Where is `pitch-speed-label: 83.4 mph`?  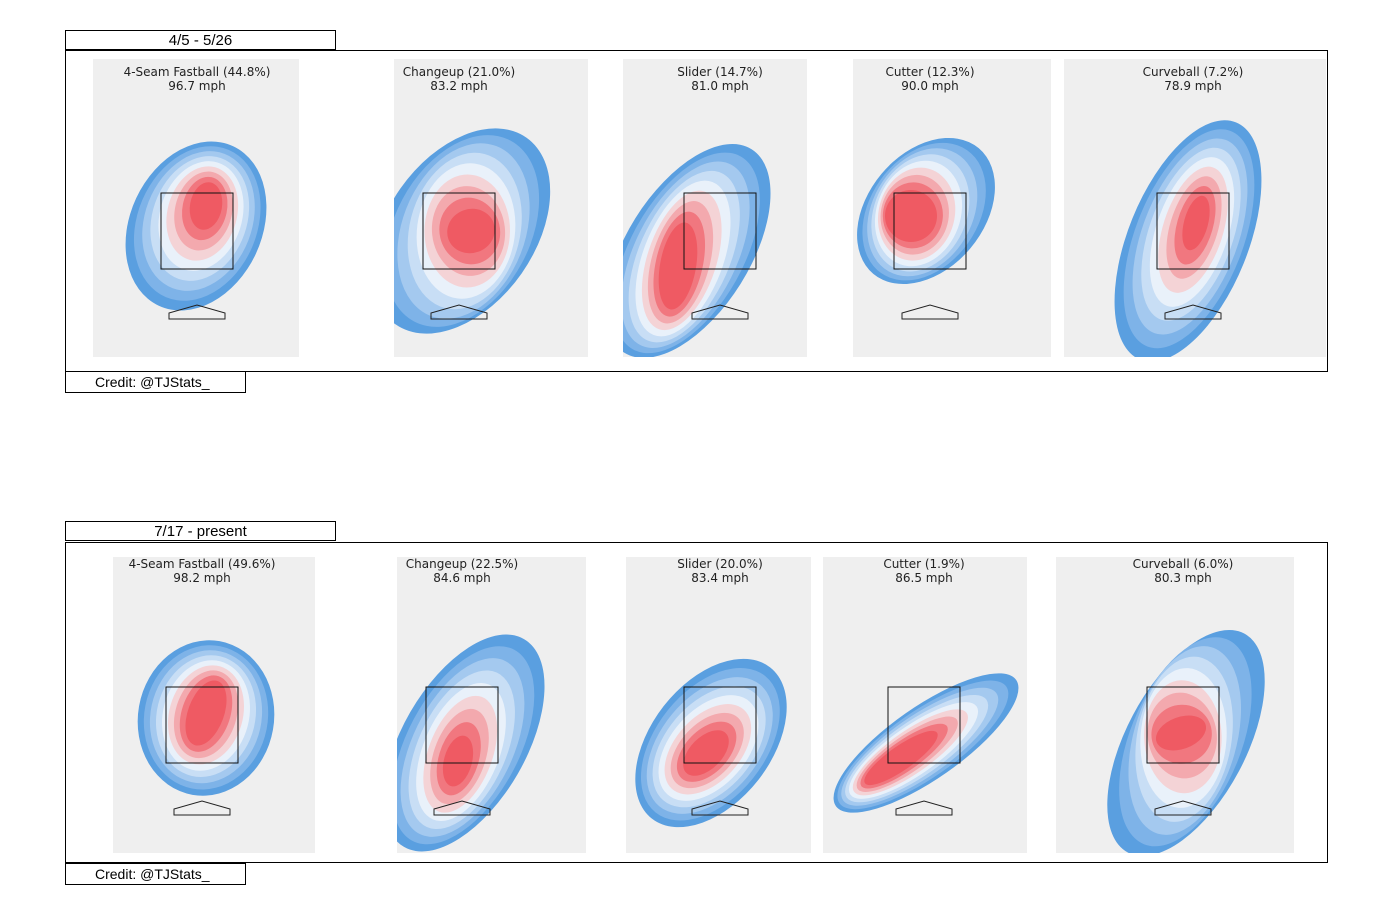
pitch-speed-label: 83.4 mph is located at coordinates (719, 578).